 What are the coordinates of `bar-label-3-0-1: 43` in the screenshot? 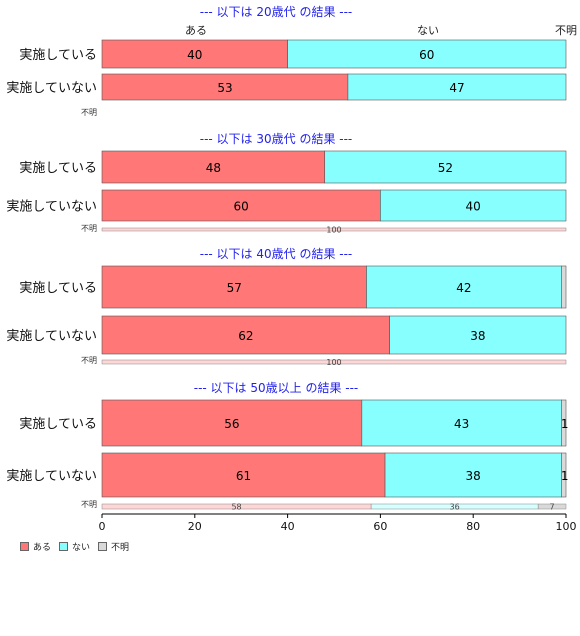 It's located at (461, 424).